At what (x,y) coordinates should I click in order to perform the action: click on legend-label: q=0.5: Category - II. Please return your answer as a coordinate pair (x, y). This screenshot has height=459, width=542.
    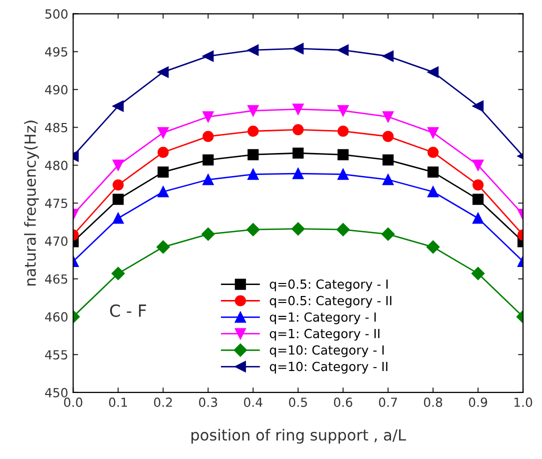
    Looking at the image, I should click on (331, 302).